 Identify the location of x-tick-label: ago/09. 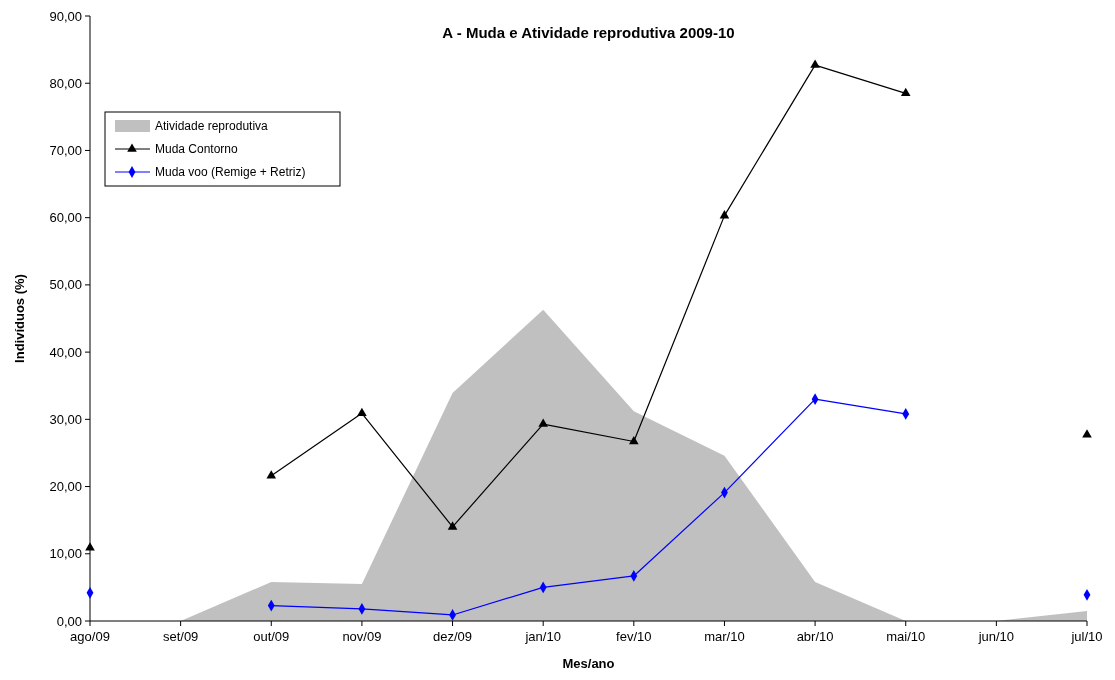
(90, 636).